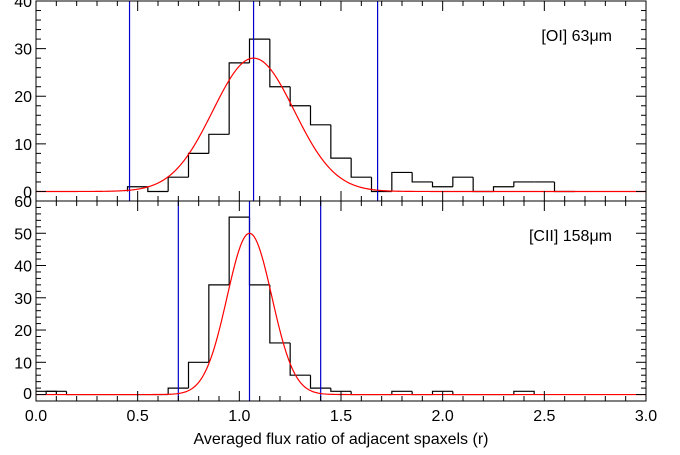 The height and width of the screenshot is (455, 680). What do you see at coordinates (23, 363) in the screenshot?
I see `cii-y-tick-label: 10` at bounding box center [23, 363].